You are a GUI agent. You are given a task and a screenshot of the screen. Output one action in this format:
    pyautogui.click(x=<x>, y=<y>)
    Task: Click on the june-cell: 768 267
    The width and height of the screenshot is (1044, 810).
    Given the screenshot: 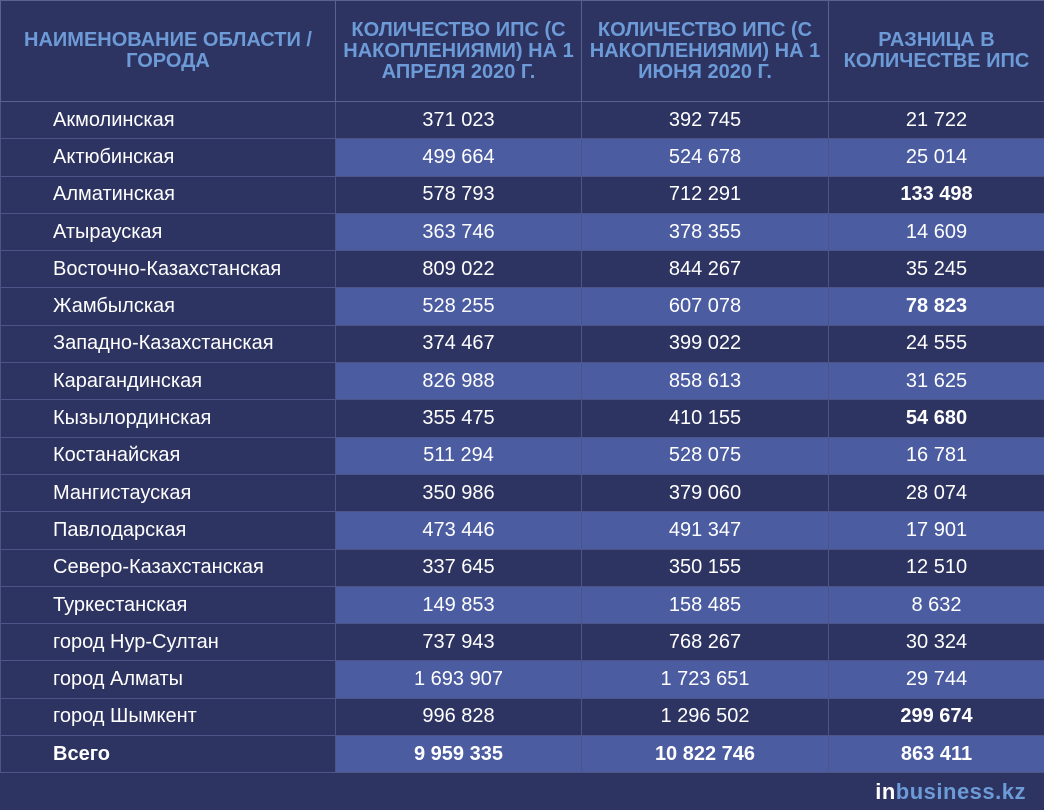 What is the action you would take?
    pyautogui.click(x=705, y=642)
    